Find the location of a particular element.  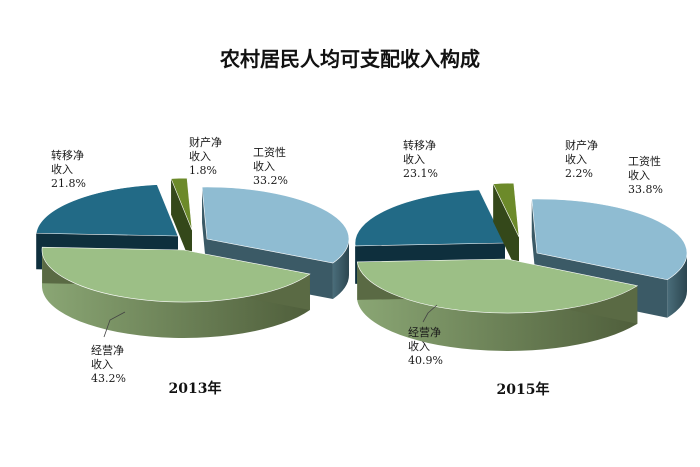

label-transfer-2013: 转移净 收入 21.8% is located at coordinates (69, 169).